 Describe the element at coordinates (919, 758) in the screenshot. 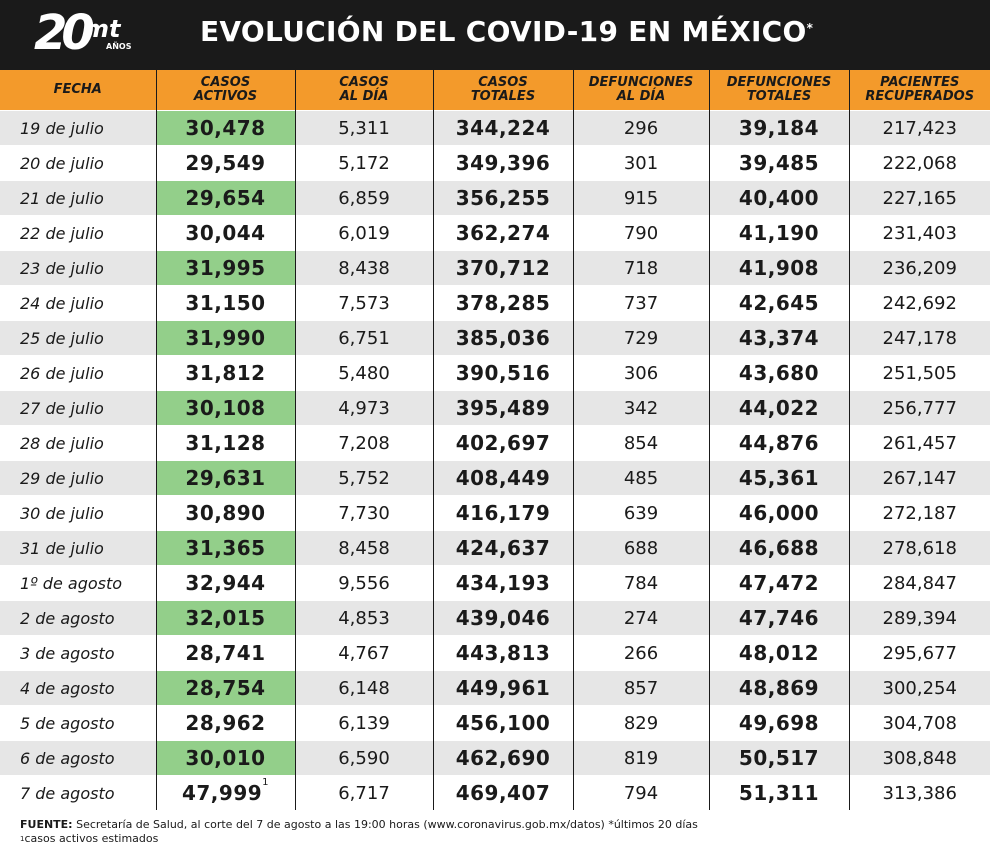

I see `pacientes-recuperados-cell-value: 308,848` at that location.